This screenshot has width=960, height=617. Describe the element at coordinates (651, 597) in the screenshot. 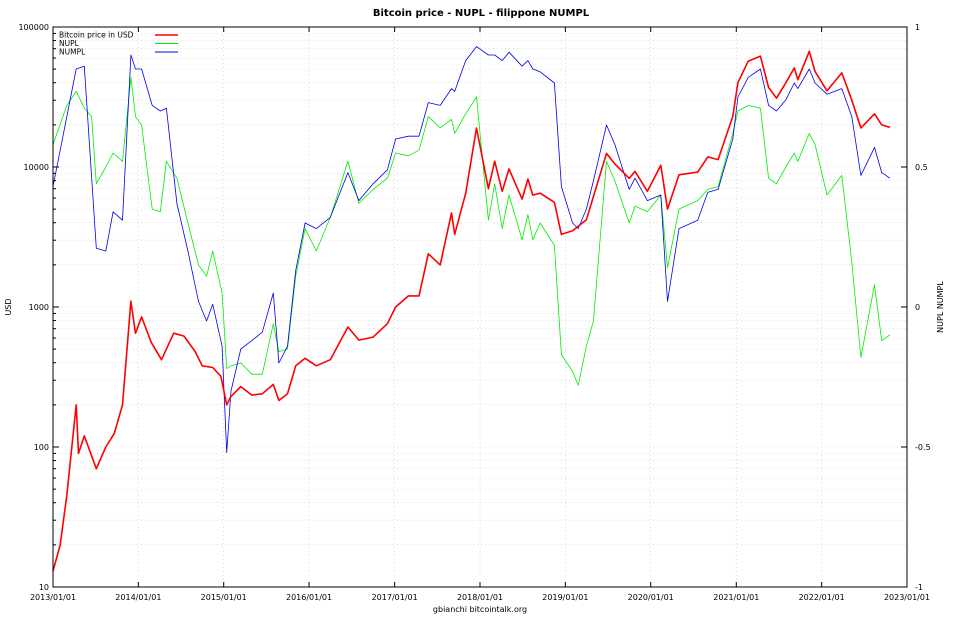

I see `x-tick-label: 2020/01/01` at that location.